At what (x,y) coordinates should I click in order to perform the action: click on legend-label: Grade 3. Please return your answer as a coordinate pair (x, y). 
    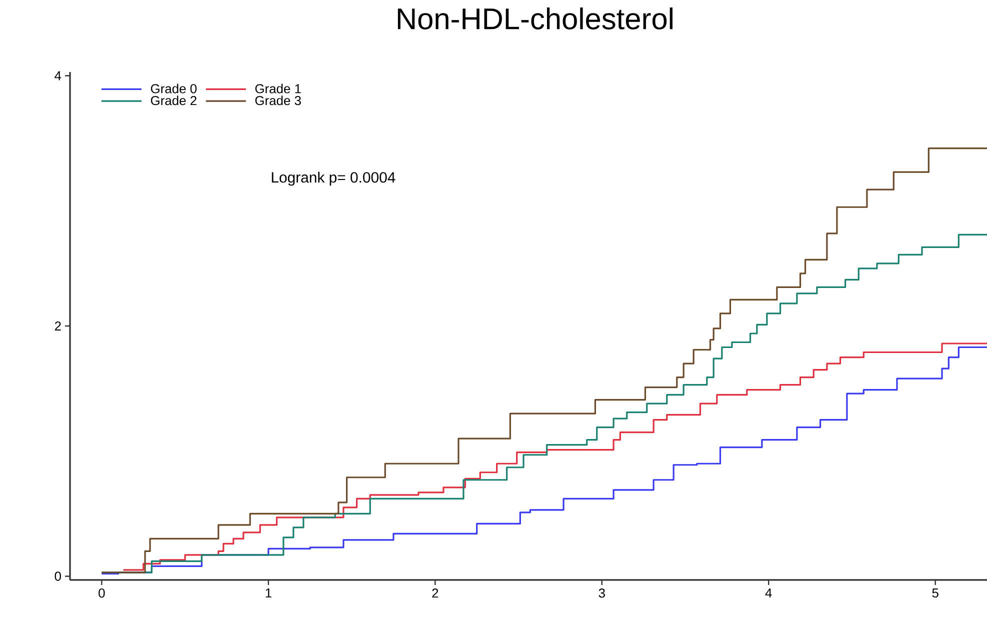
    Looking at the image, I should click on (278, 101).